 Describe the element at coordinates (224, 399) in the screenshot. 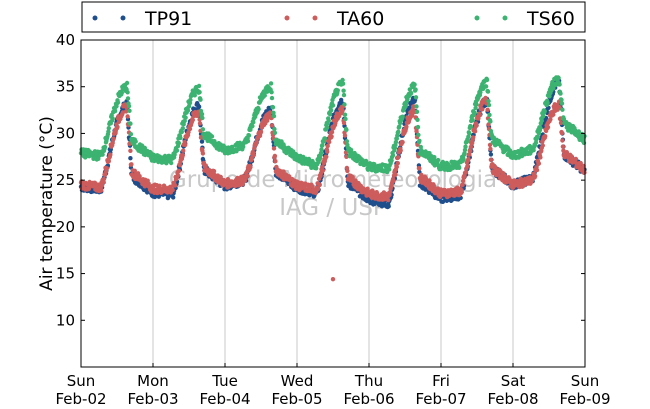

I see `x-tick-date: Feb-04` at that location.